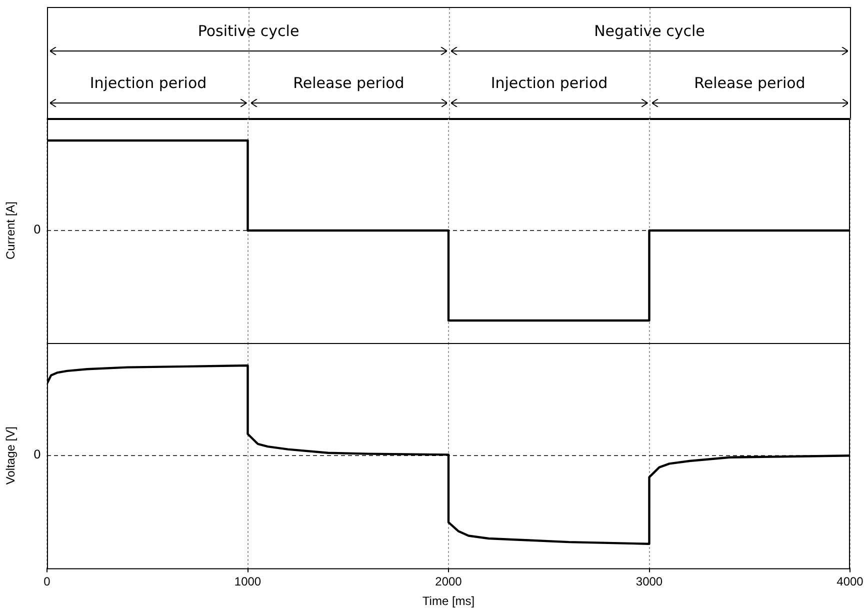 This screenshot has height=615, width=867. What do you see at coordinates (11, 455) in the screenshot?
I see `y-axis-title: Voltage [V]` at bounding box center [11, 455].